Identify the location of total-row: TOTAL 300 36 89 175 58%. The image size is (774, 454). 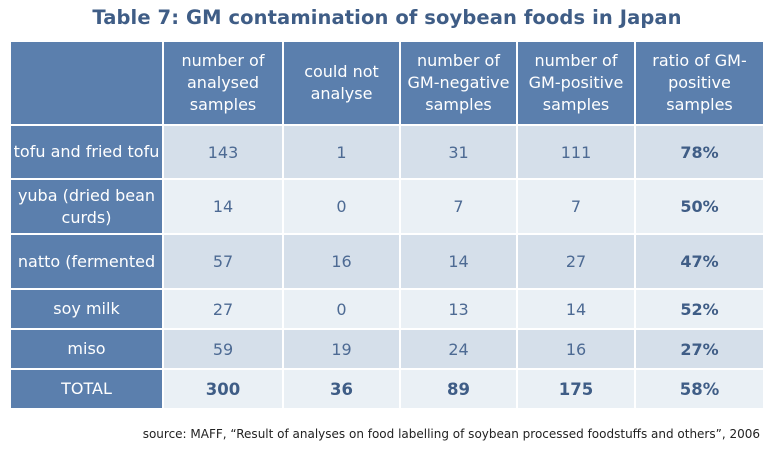
(387, 389).